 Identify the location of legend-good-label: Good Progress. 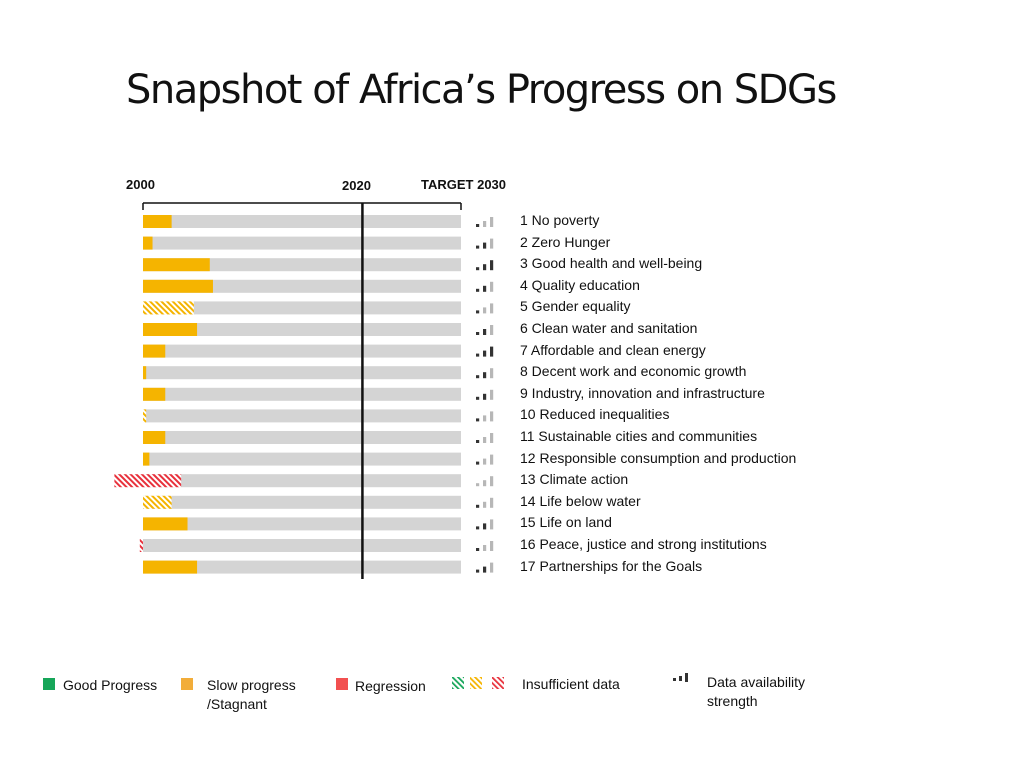
(110, 685).